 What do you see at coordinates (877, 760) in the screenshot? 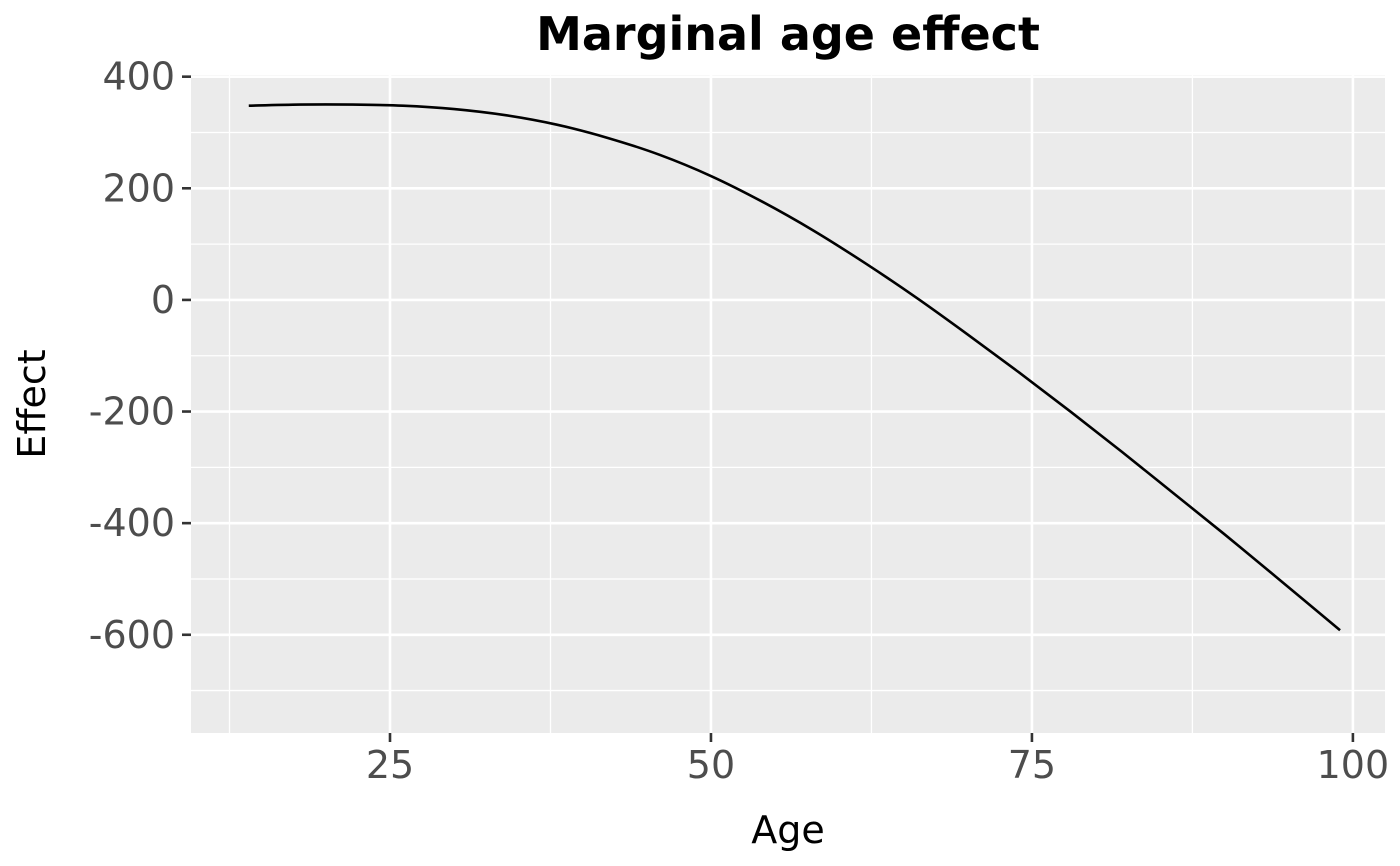
I see `x-axis: 25 50 75 100` at bounding box center [877, 760].